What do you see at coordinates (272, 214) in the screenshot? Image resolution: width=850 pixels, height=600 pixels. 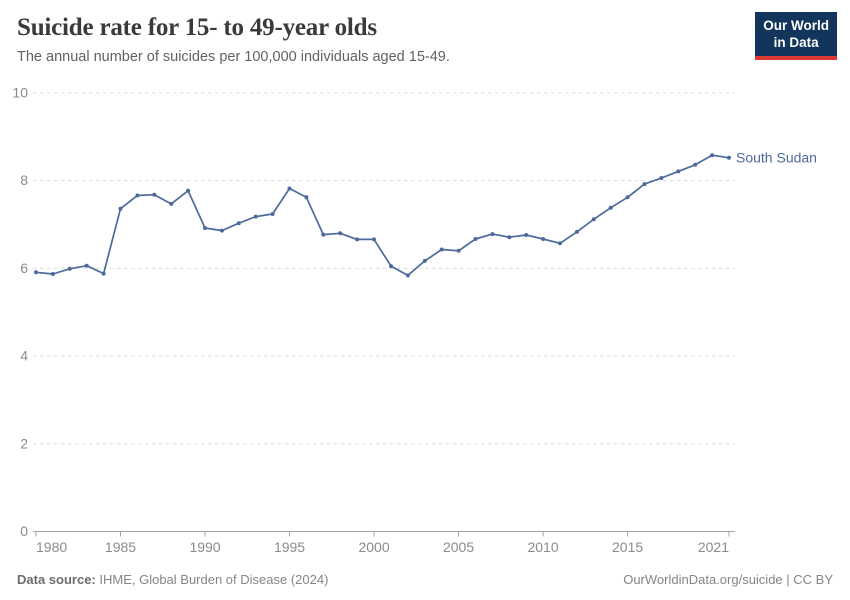 I see `data-point-1994` at bounding box center [272, 214].